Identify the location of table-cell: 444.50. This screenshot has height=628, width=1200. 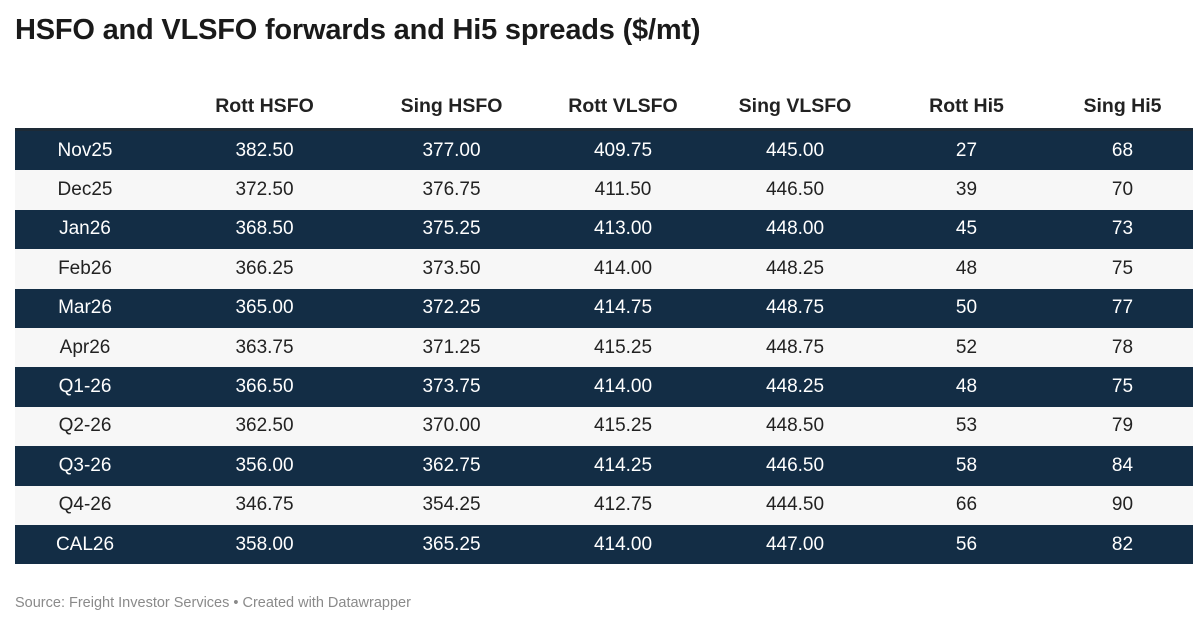
(795, 505).